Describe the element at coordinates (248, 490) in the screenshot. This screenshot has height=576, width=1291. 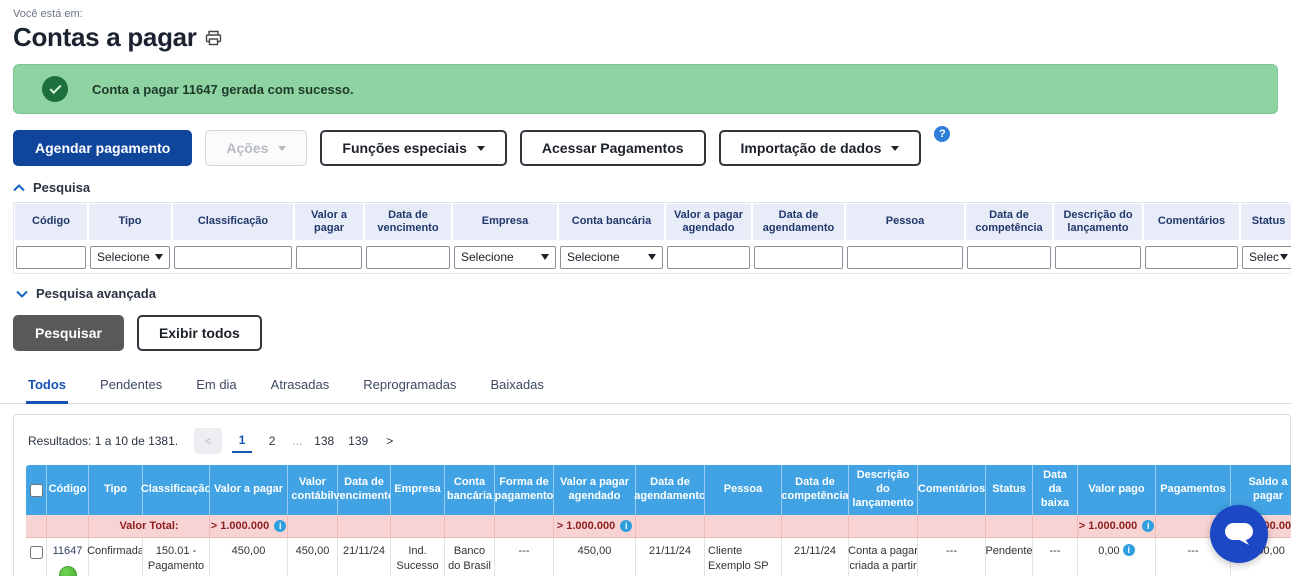
I see `col-valor-a-pagar: Valor a pagar` at that location.